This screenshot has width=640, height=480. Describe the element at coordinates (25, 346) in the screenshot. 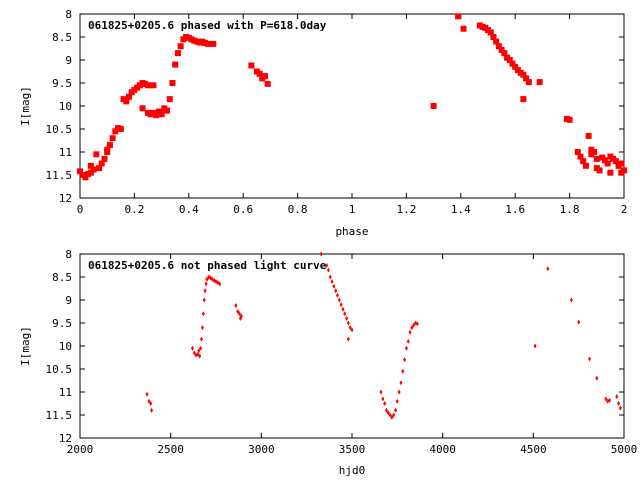

I see `unphased-y-axis-label: I[mag]` at that location.